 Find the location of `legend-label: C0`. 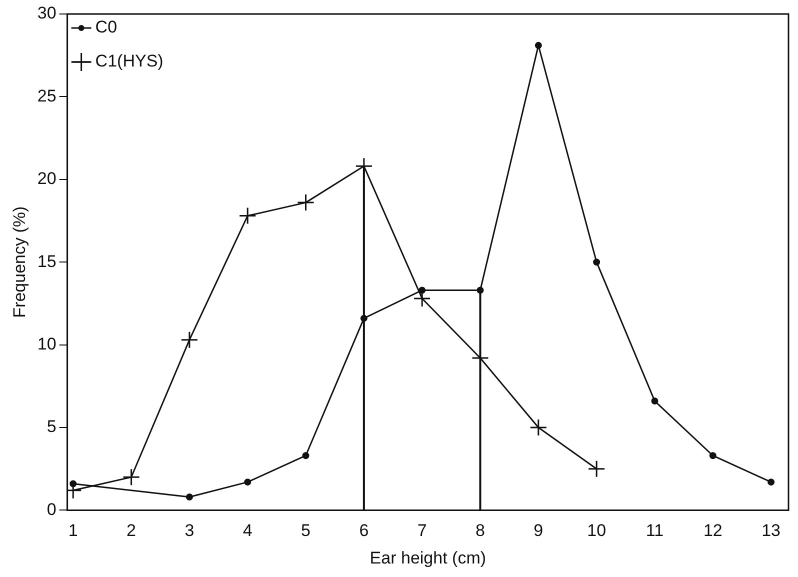

legend-label: C0 is located at coordinates (106, 27).